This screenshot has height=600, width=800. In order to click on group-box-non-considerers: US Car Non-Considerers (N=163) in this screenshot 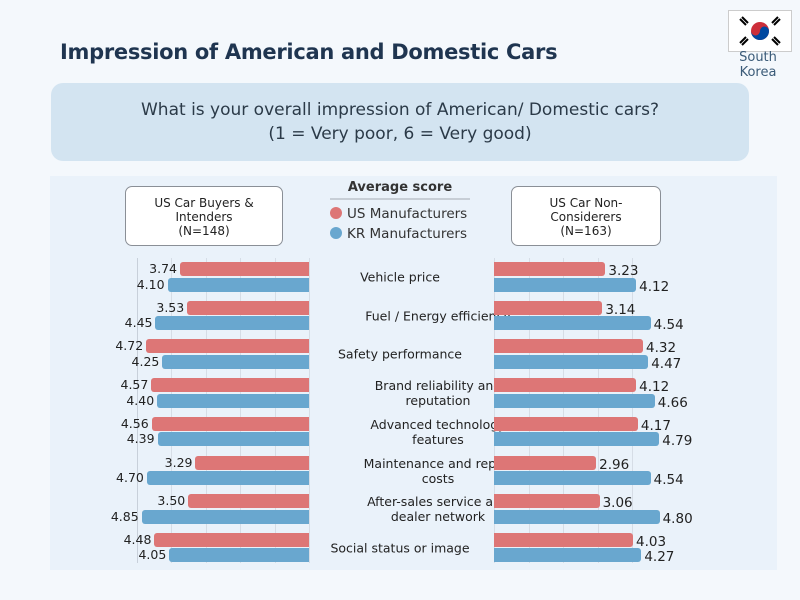, I will do `click(586, 216)`.